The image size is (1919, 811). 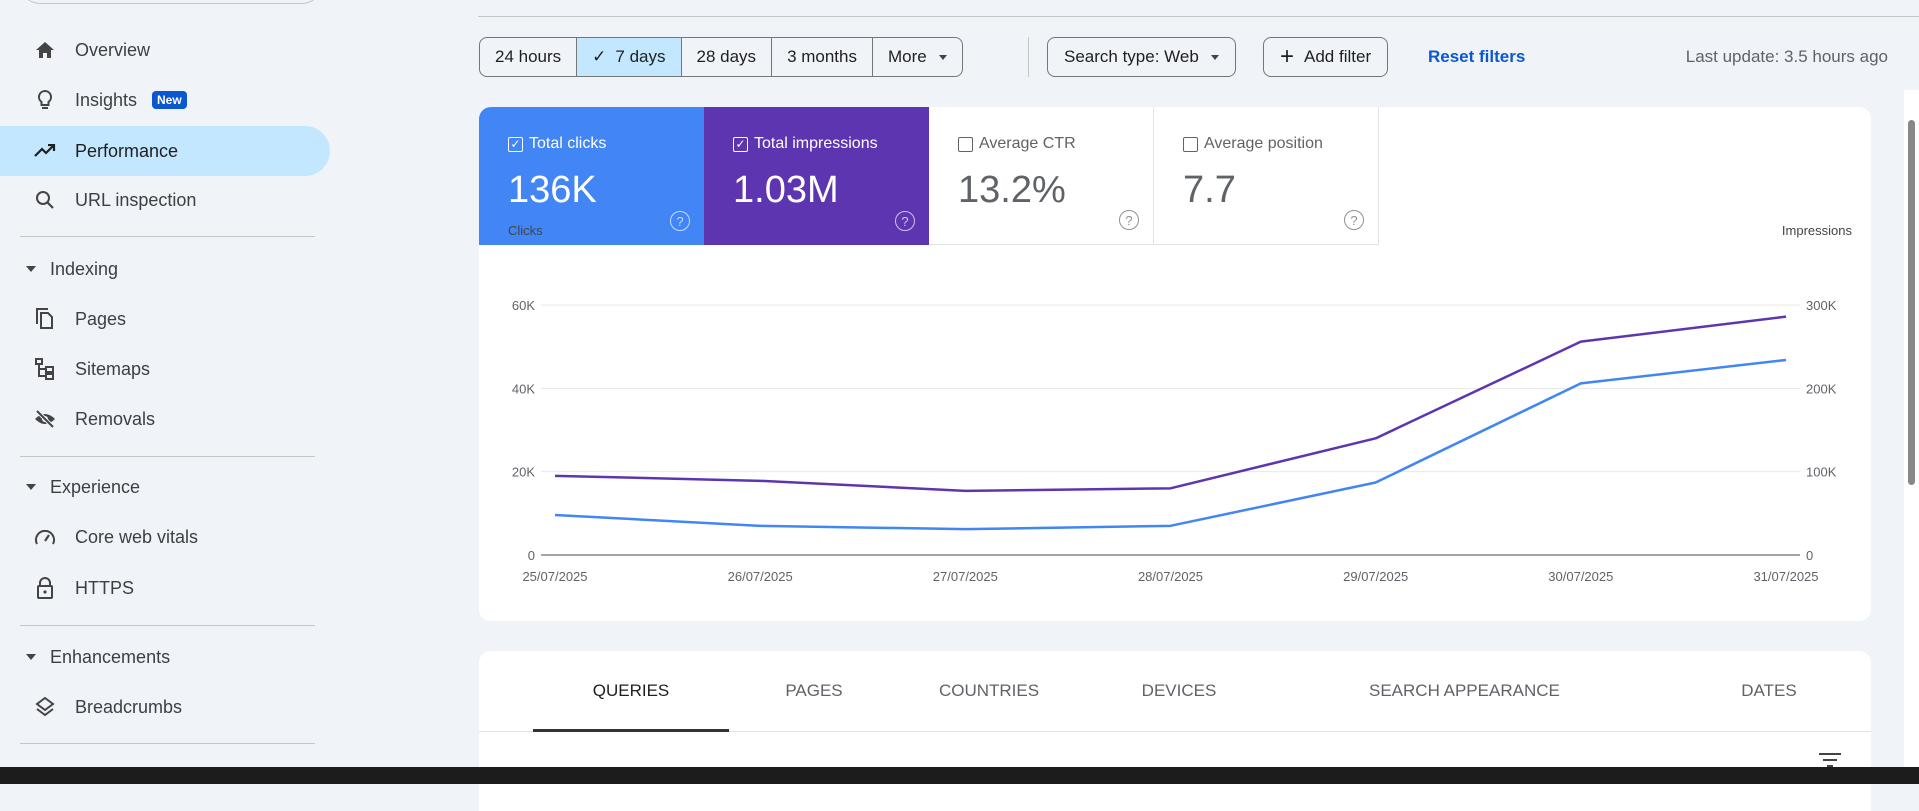 I want to click on tab-pages: PAGES, so click(x=814, y=690).